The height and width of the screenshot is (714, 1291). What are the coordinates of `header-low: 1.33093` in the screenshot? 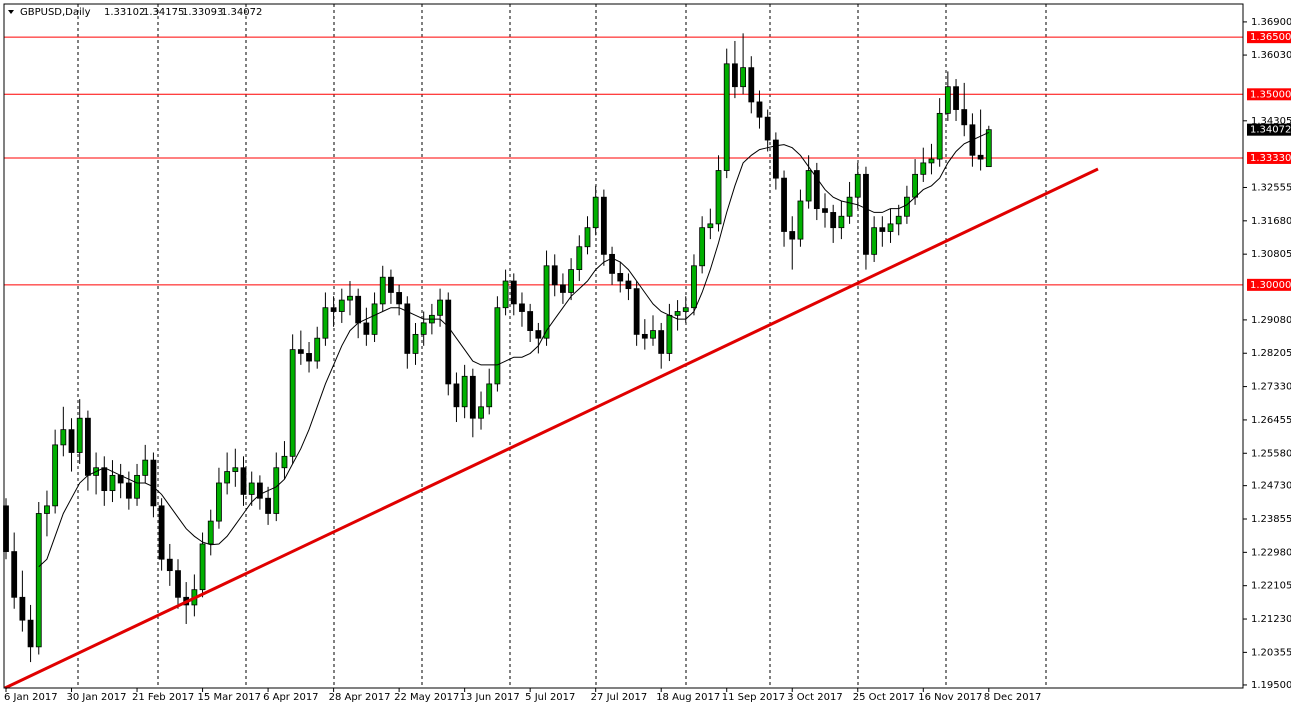 It's located at (202, 12).